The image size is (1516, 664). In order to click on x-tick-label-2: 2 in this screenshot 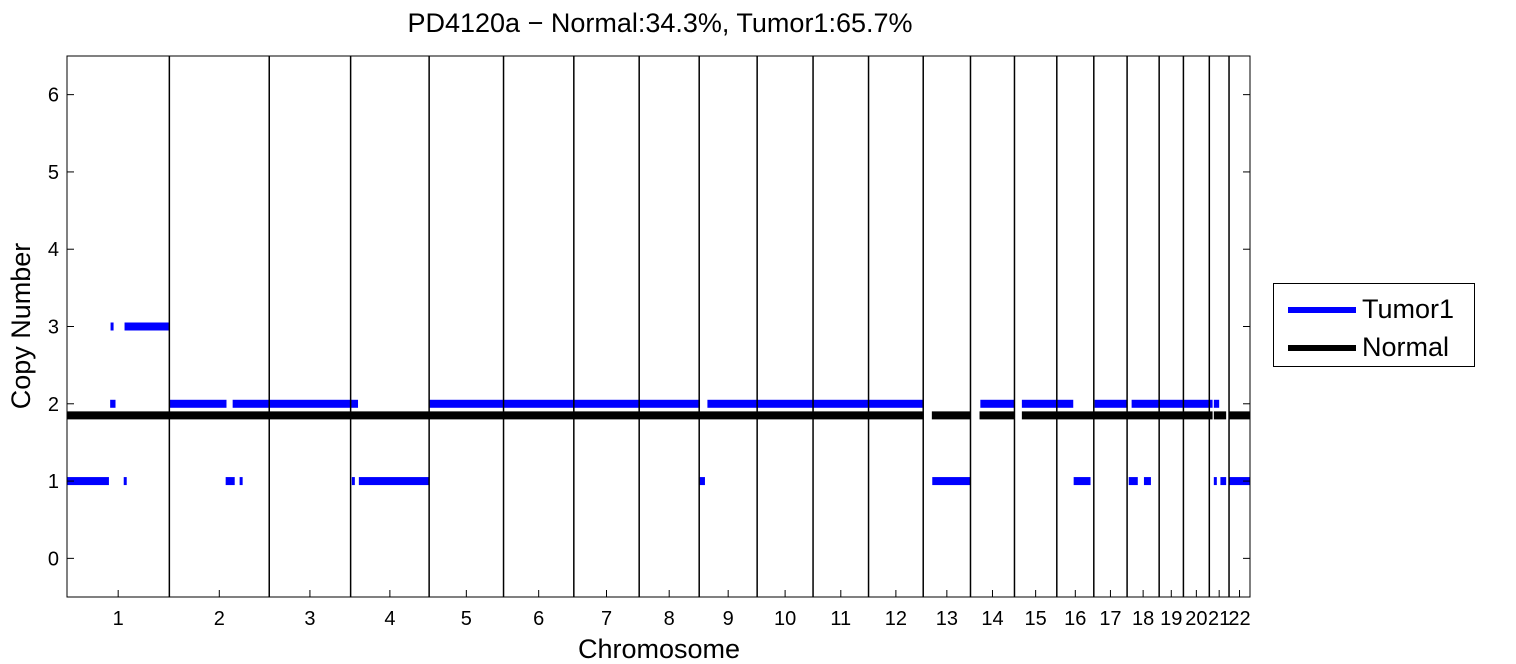, I will do `click(219, 619)`.